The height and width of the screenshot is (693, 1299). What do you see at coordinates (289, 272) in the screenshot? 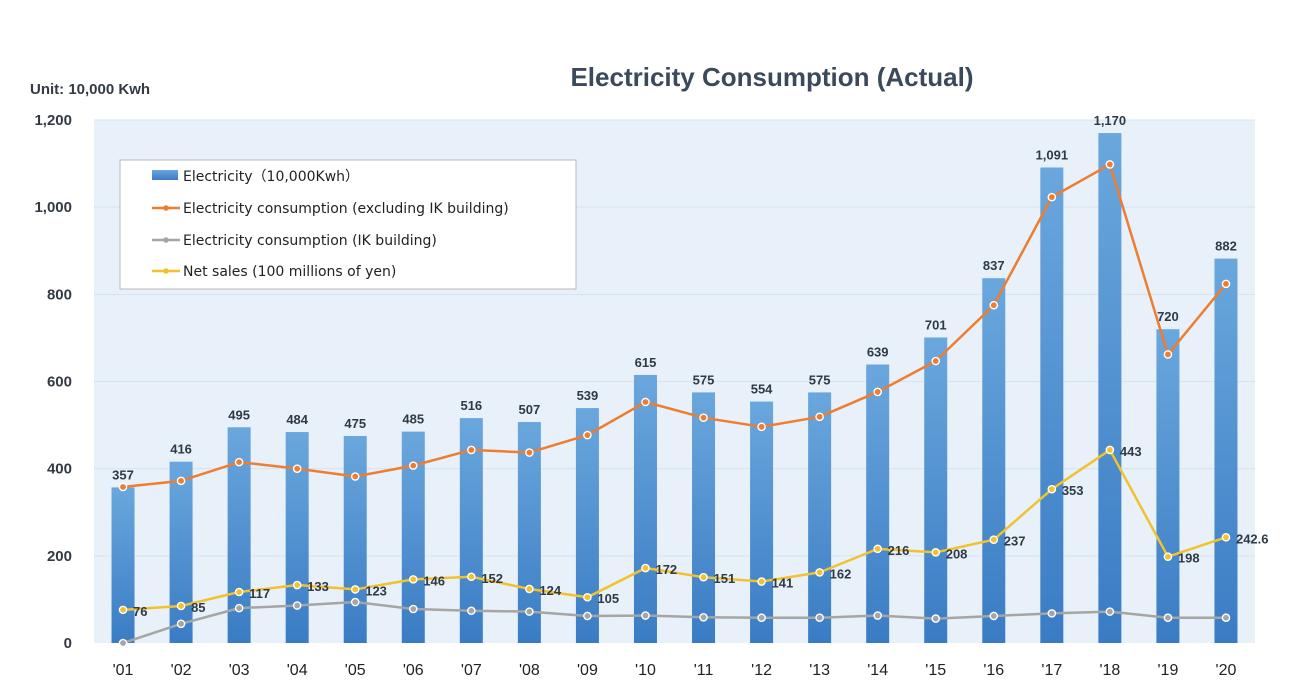
I see `legend-label-net-sales: Net sales (100 millions of yen)` at bounding box center [289, 272].